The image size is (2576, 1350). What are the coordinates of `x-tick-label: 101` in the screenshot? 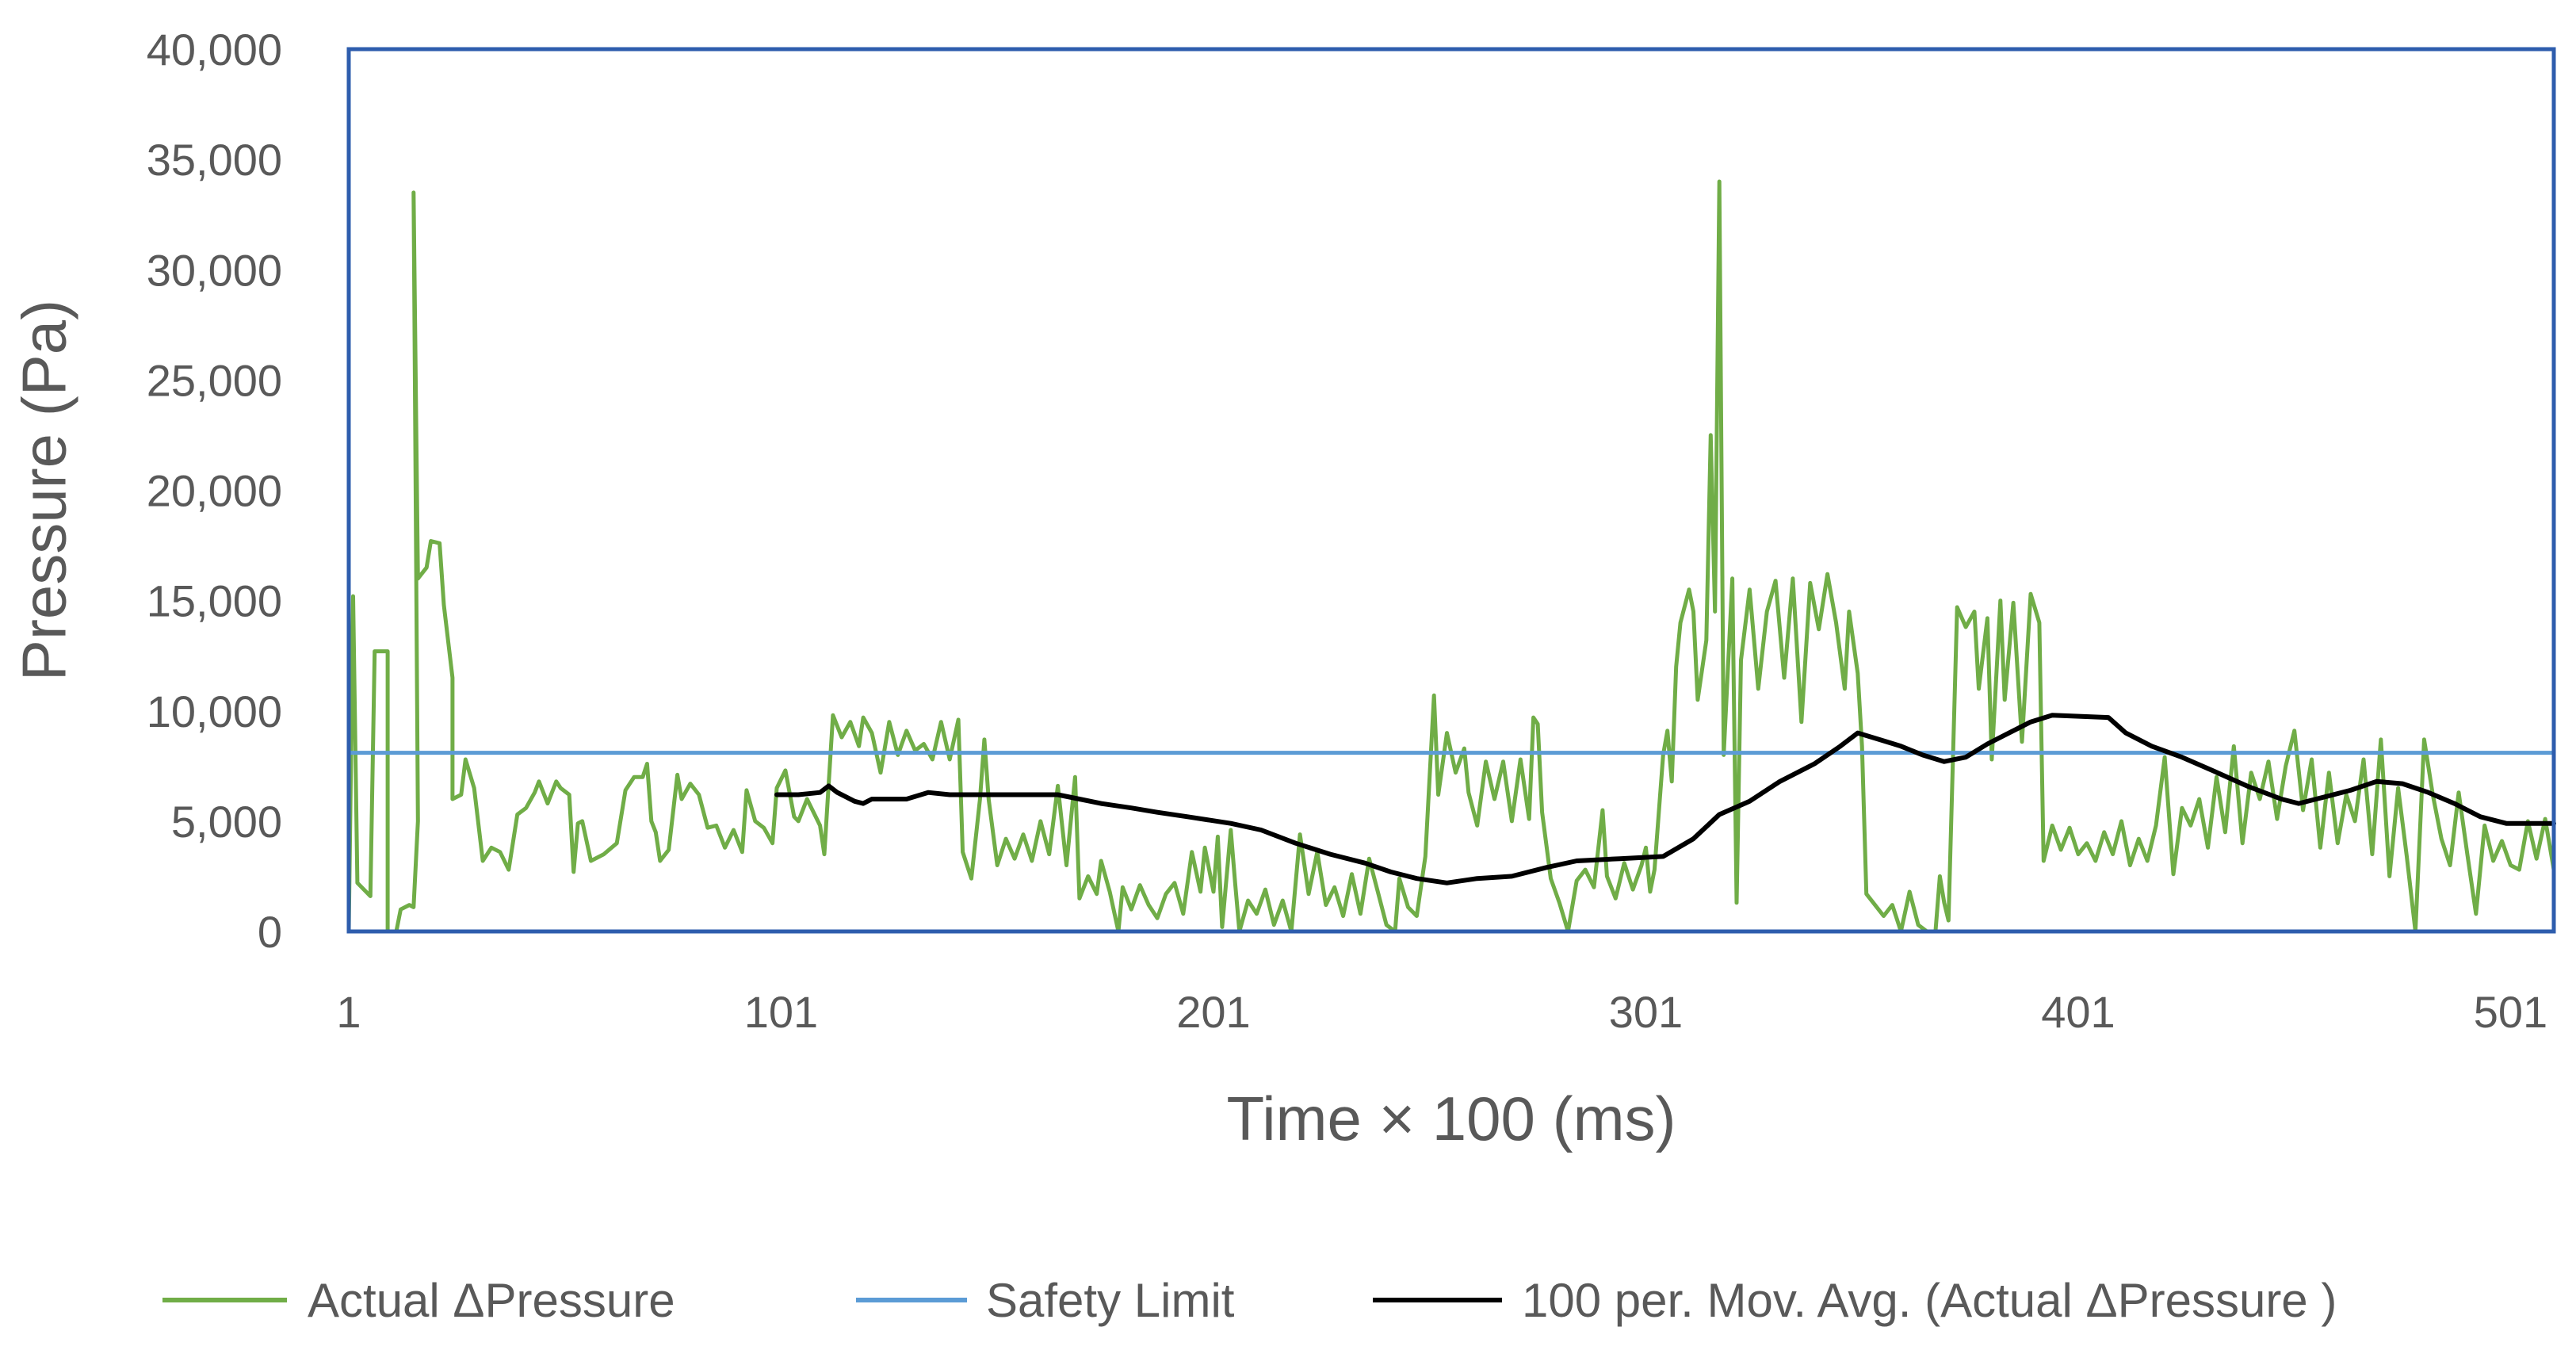 It's located at (781, 1012).